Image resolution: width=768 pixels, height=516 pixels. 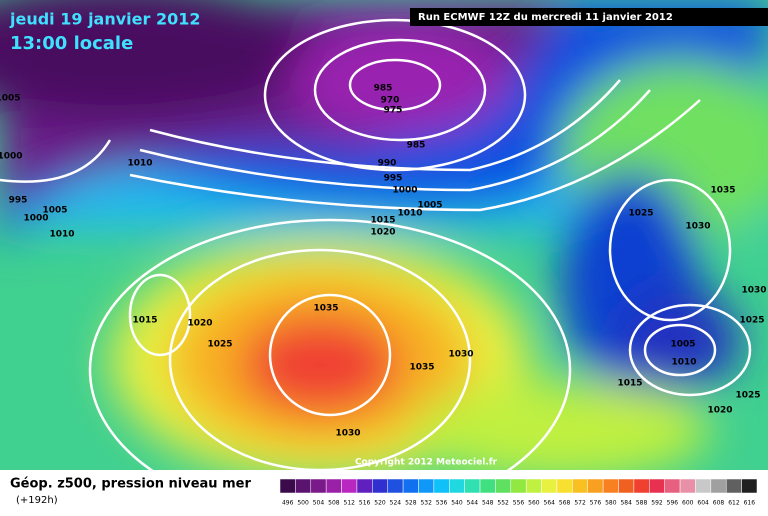 What do you see at coordinates (387, 164) in the screenshot?
I see `isobar-label: 990` at bounding box center [387, 164].